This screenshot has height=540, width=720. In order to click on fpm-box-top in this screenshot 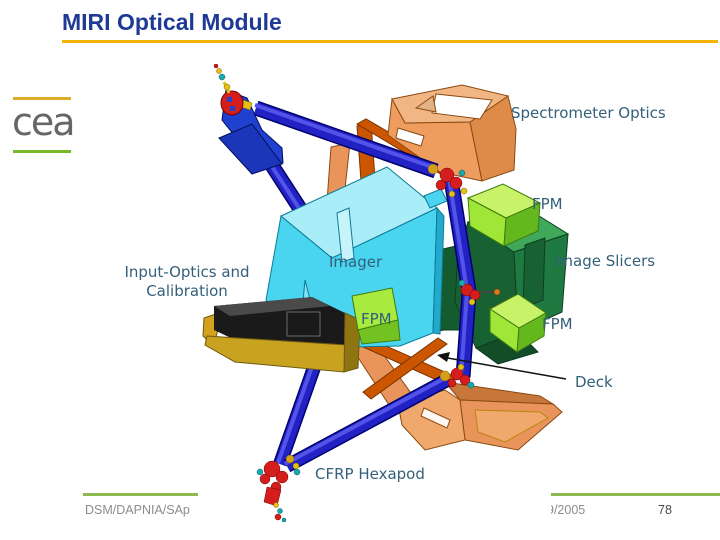, I will do `click(504, 215)`.